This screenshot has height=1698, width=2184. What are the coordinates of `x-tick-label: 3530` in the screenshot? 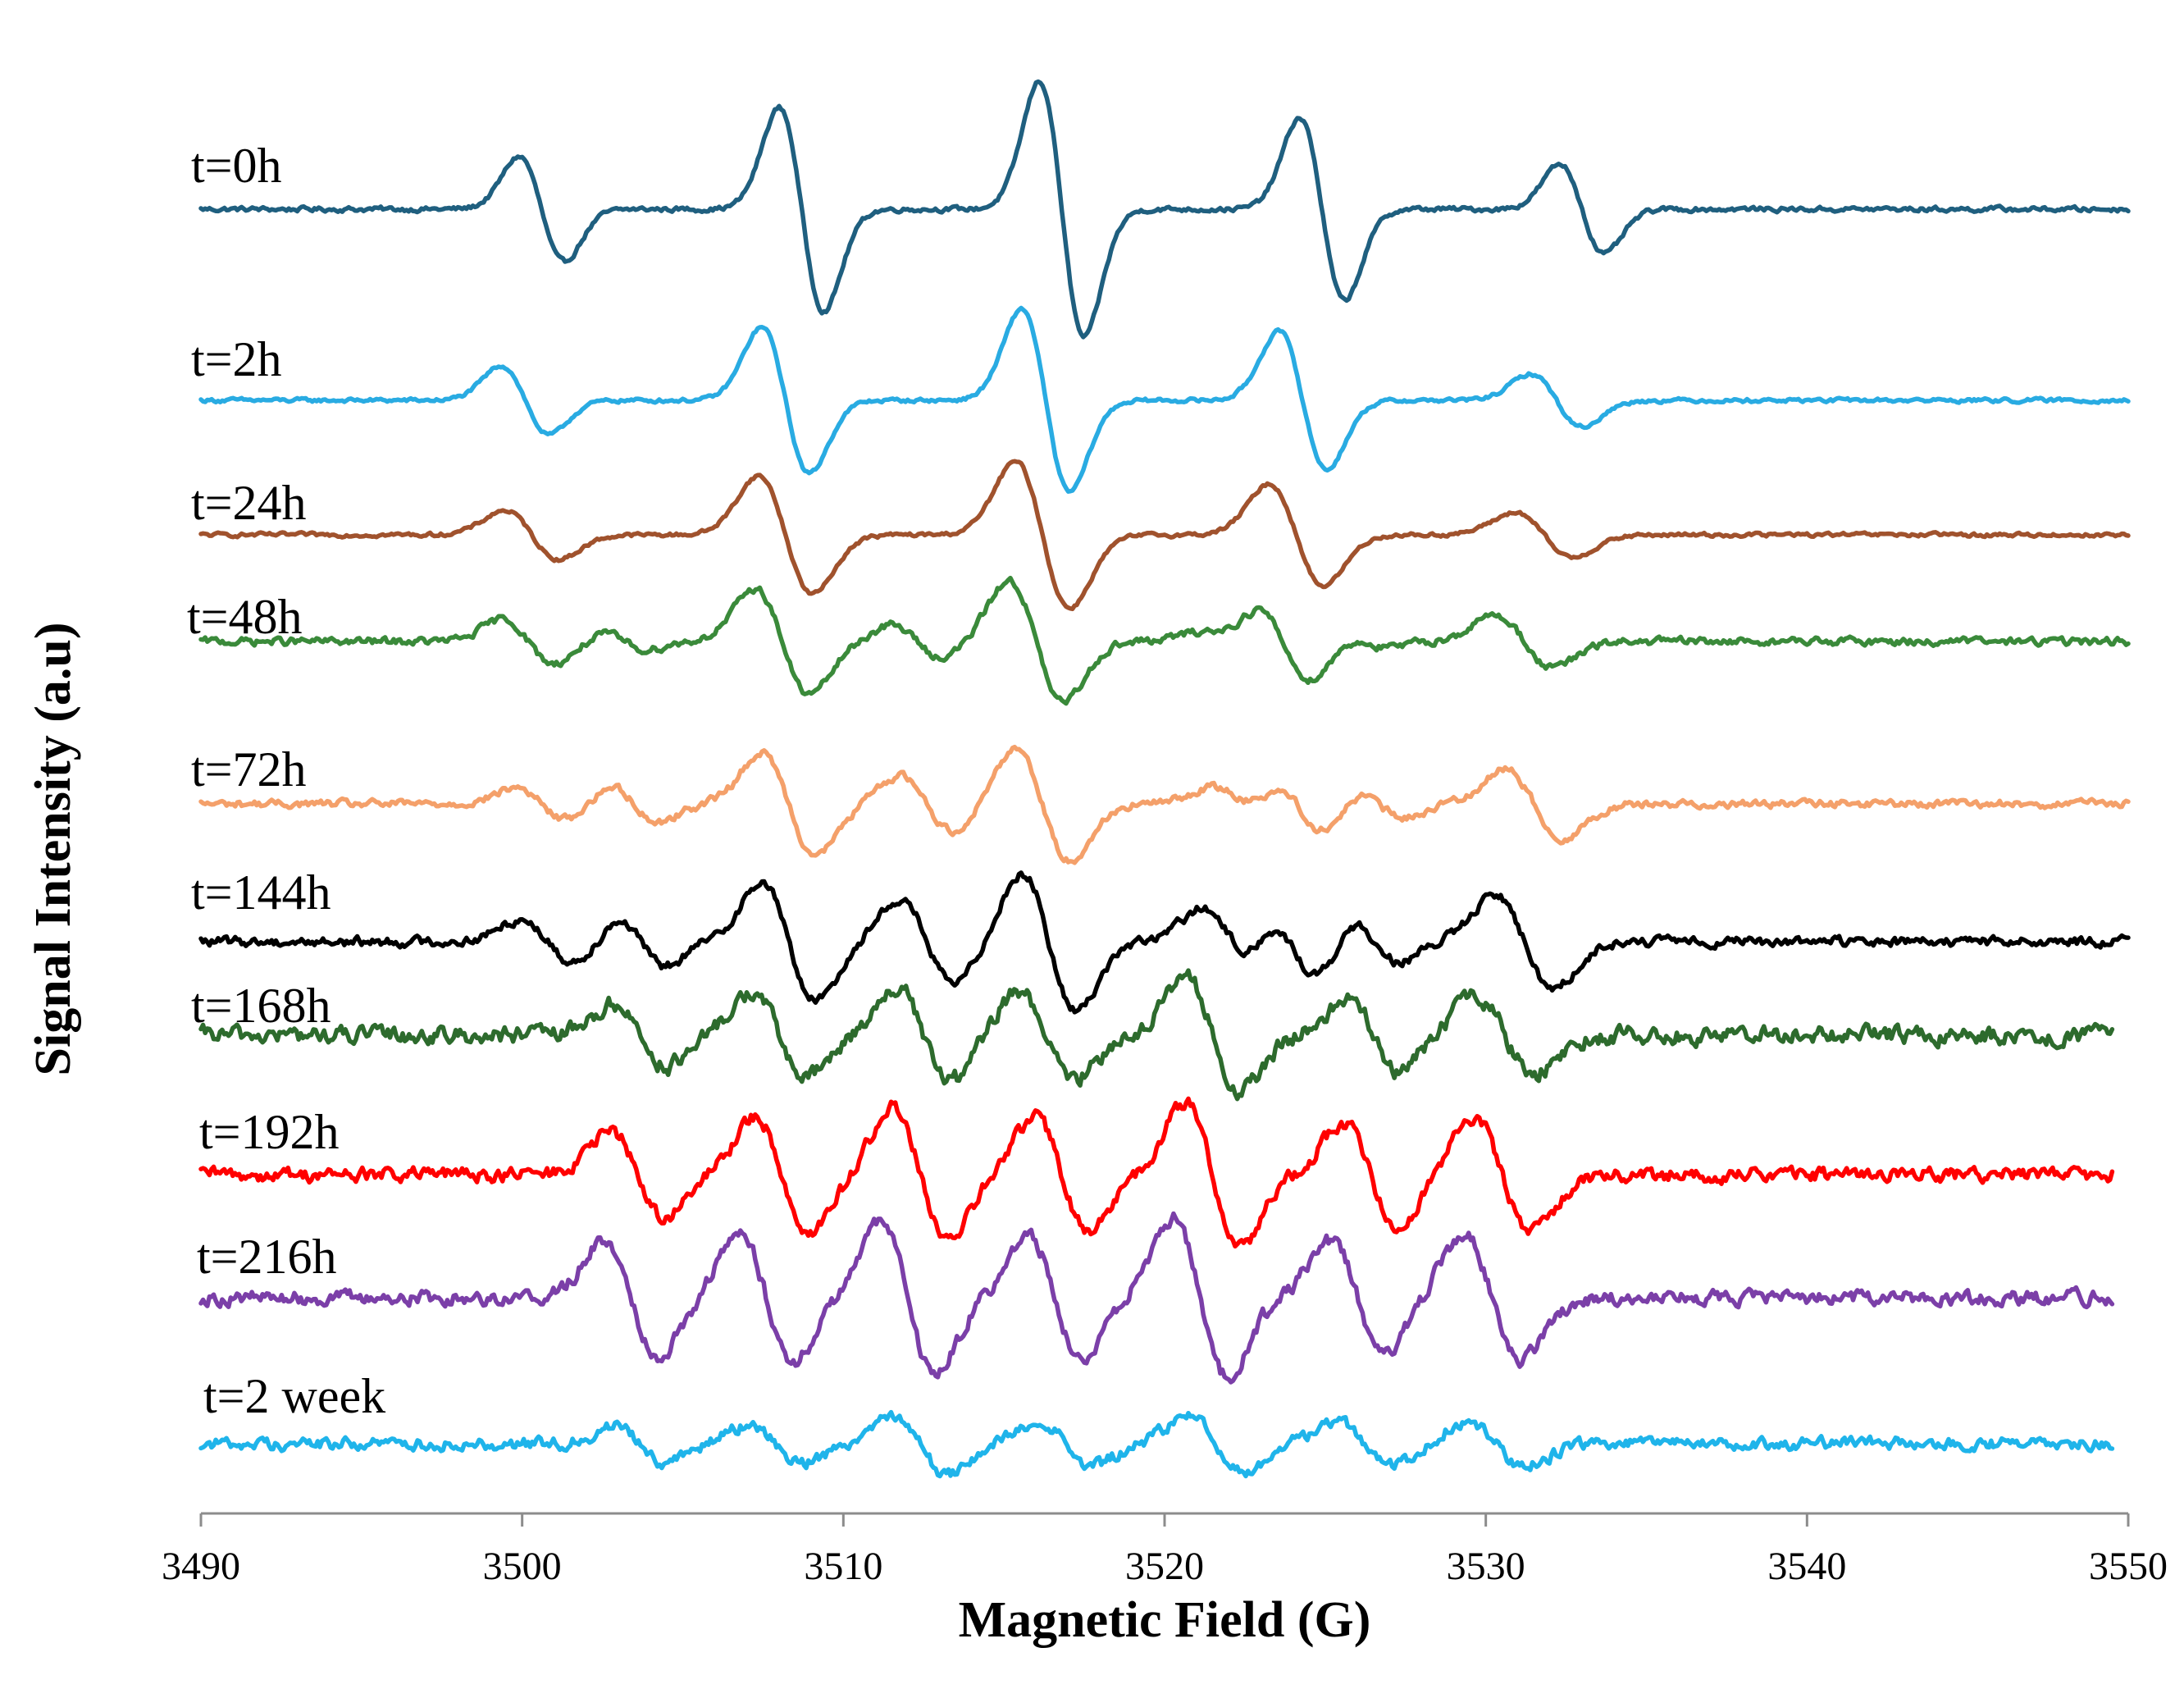 It's located at (1486, 1566).